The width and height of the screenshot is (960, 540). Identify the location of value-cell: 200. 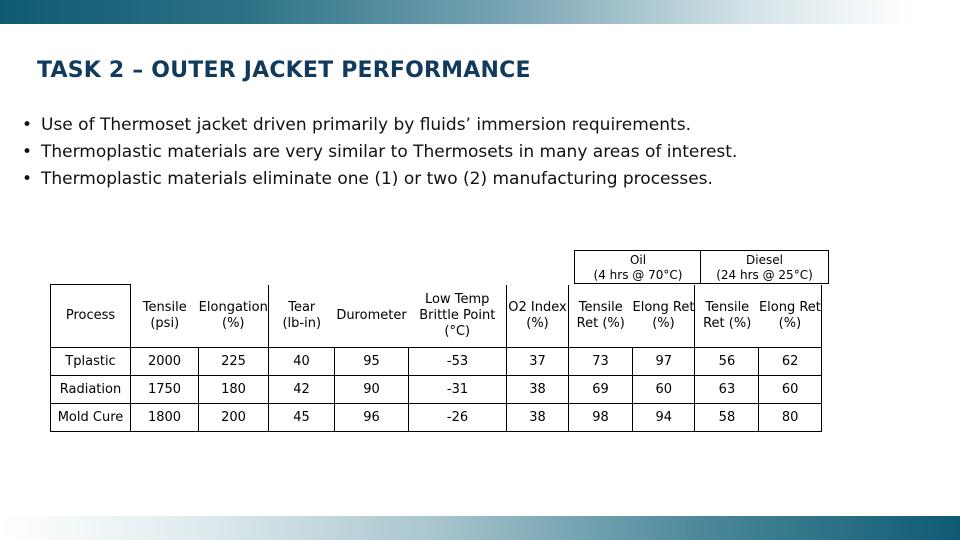
(233, 417).